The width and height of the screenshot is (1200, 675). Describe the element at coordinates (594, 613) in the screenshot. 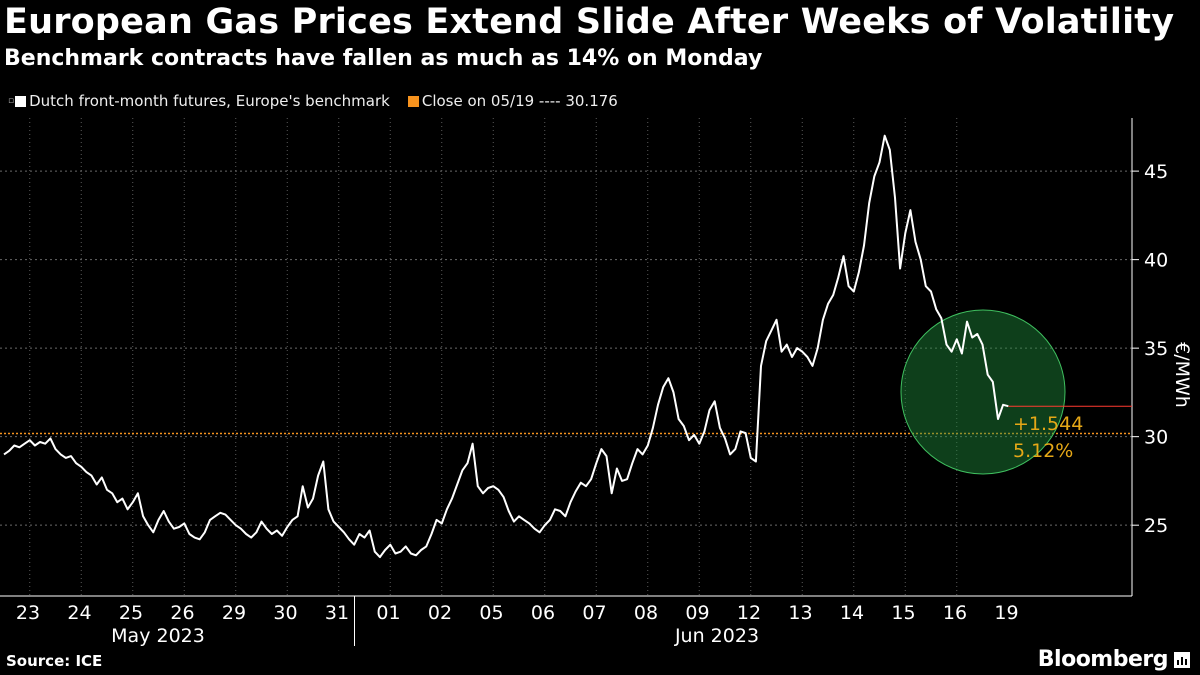

I see `x-tick-label: 07` at that location.